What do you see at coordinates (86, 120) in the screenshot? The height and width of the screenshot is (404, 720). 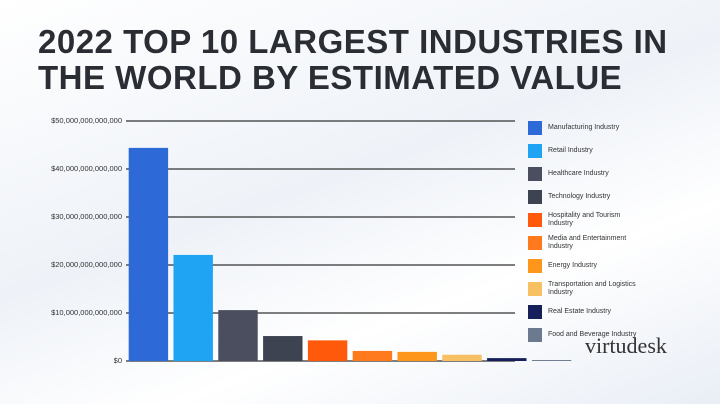 I see `y-tick-label: $50,000,000,000,000` at bounding box center [86, 120].